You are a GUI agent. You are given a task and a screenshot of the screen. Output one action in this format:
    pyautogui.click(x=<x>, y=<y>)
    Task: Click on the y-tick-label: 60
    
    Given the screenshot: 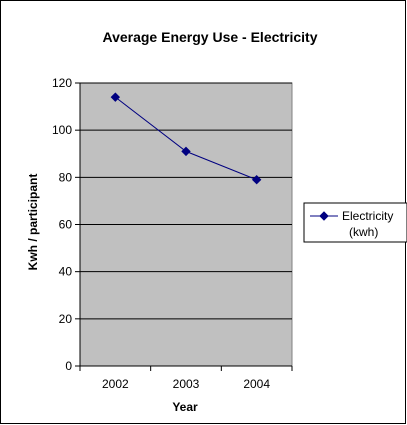 What is the action you would take?
    pyautogui.click(x=66, y=225)
    